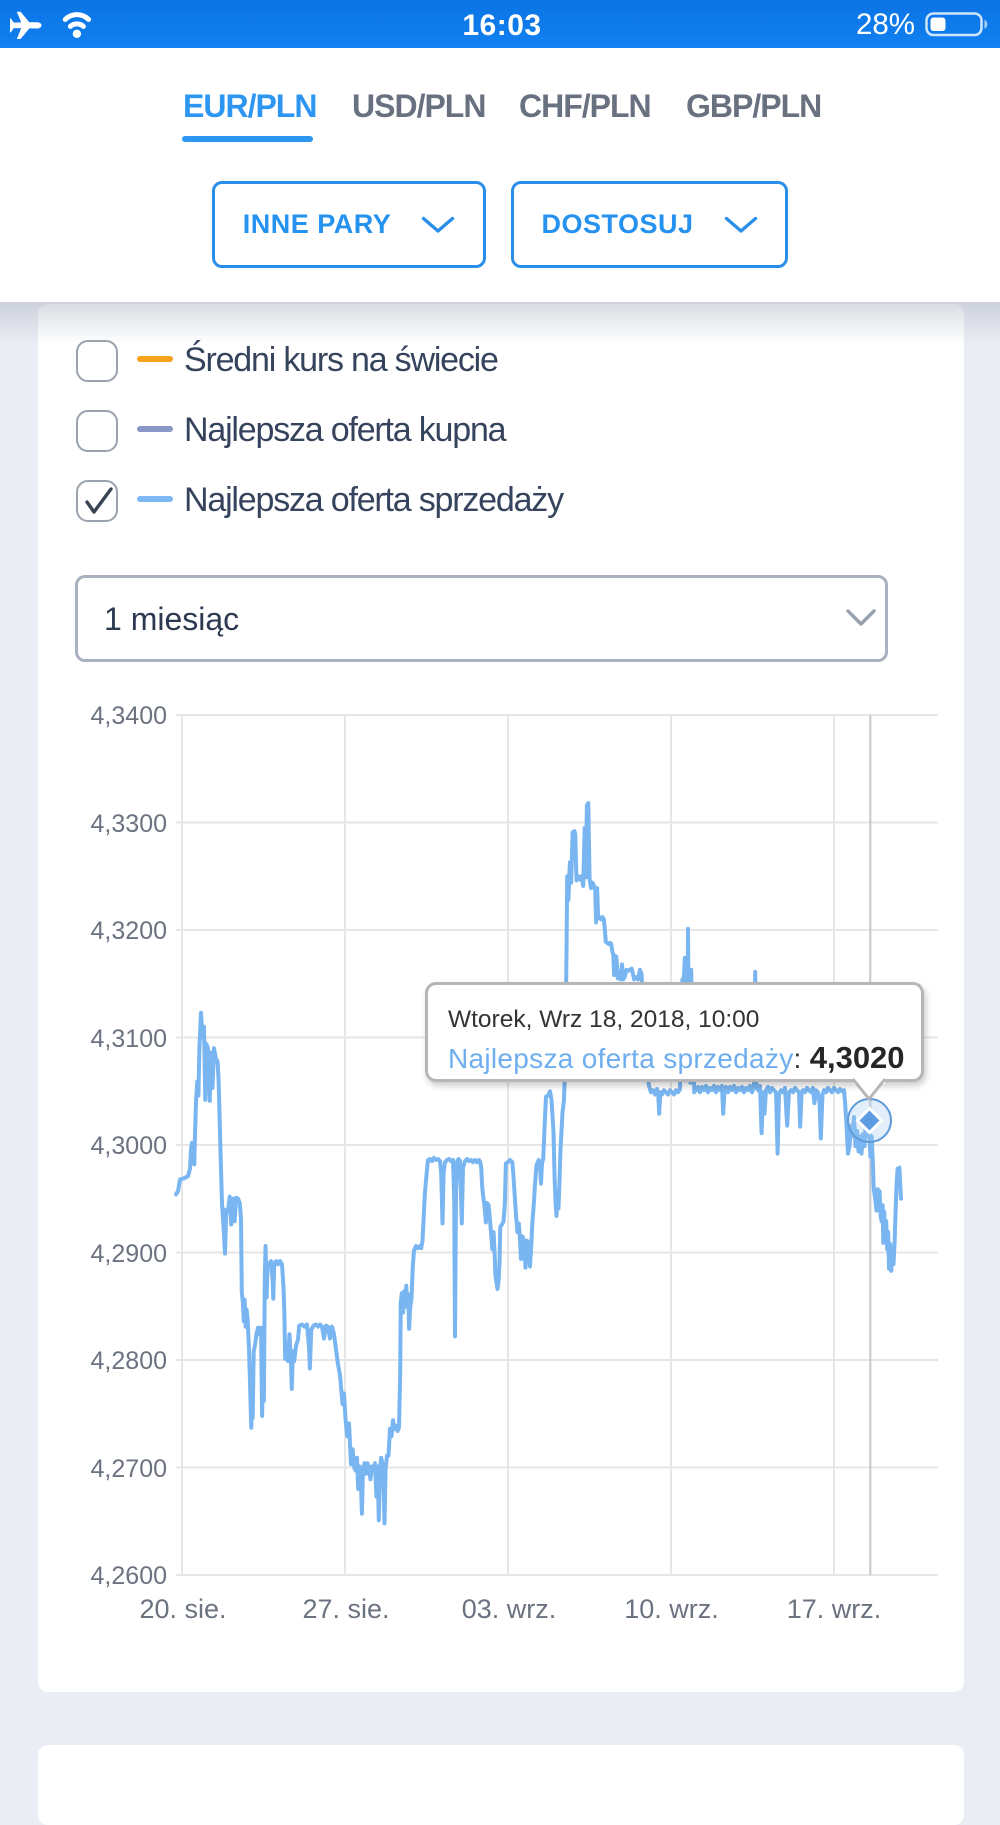 The height and width of the screenshot is (1825, 1000). Describe the element at coordinates (129, 1254) in the screenshot. I see `svg-text: 4,2900` at that location.